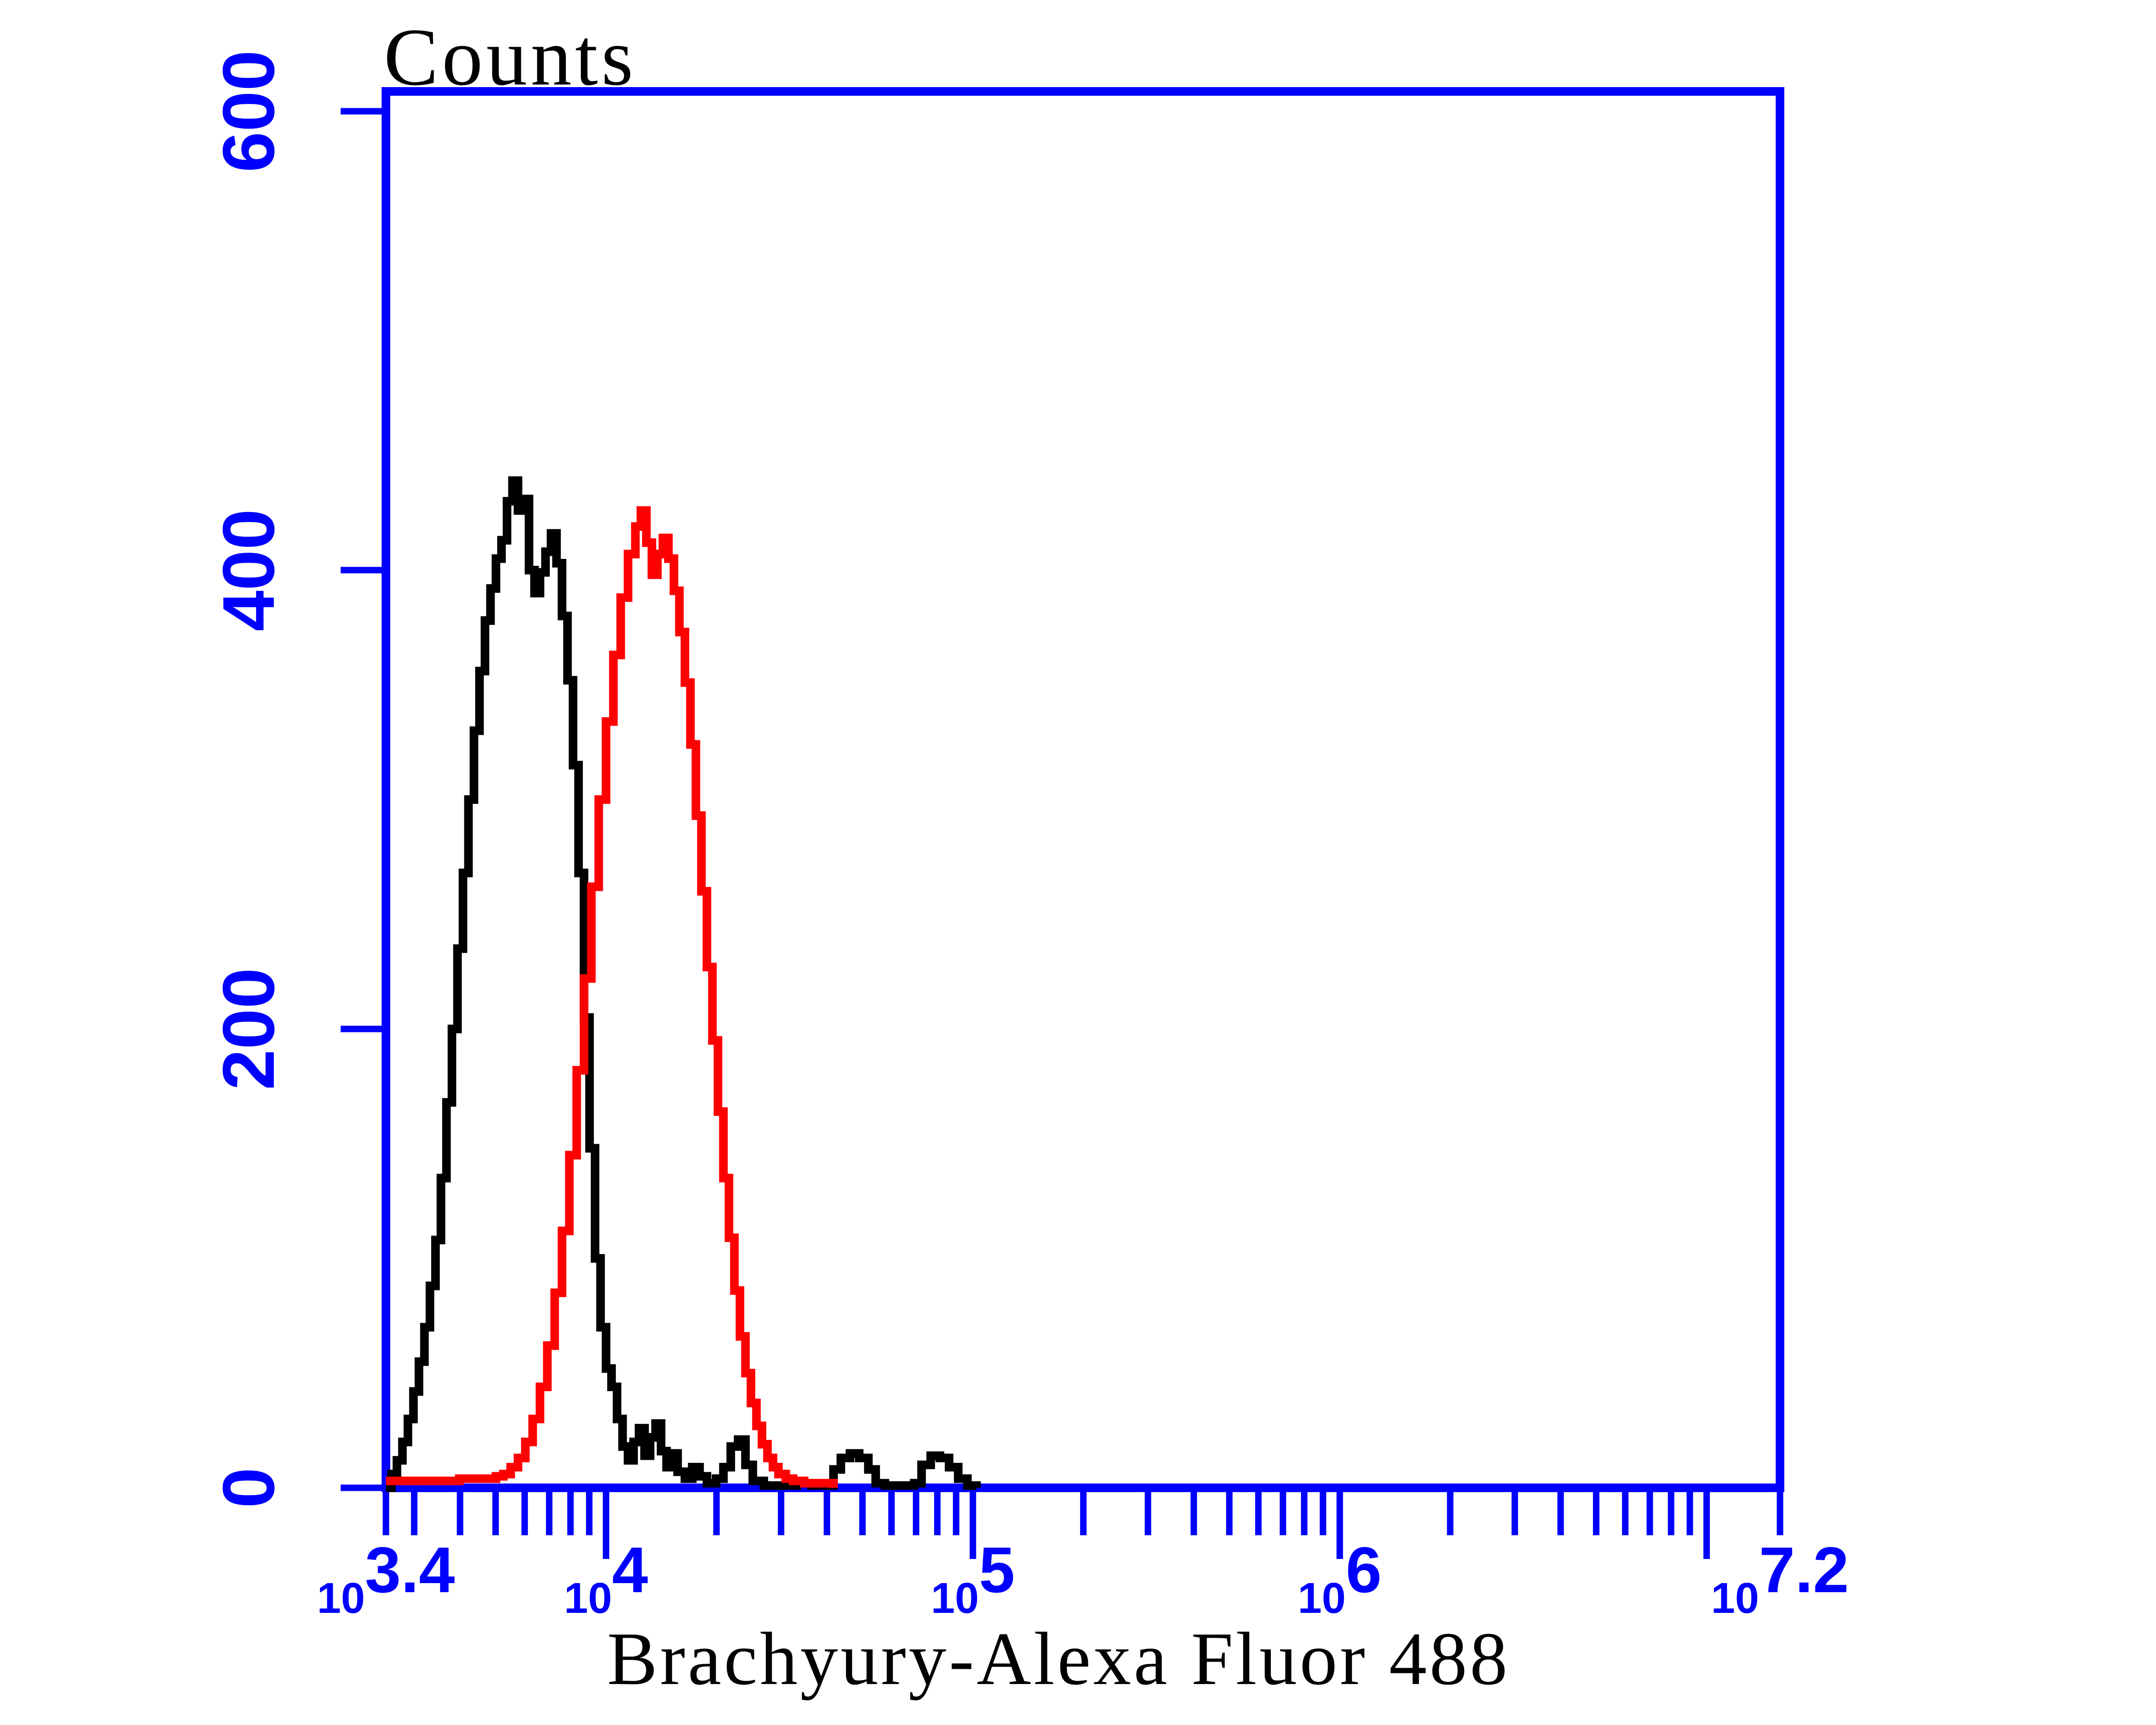  Describe the element at coordinates (1804, 1570) in the screenshot. I see `x-tick-exponent: 7.2` at that location.